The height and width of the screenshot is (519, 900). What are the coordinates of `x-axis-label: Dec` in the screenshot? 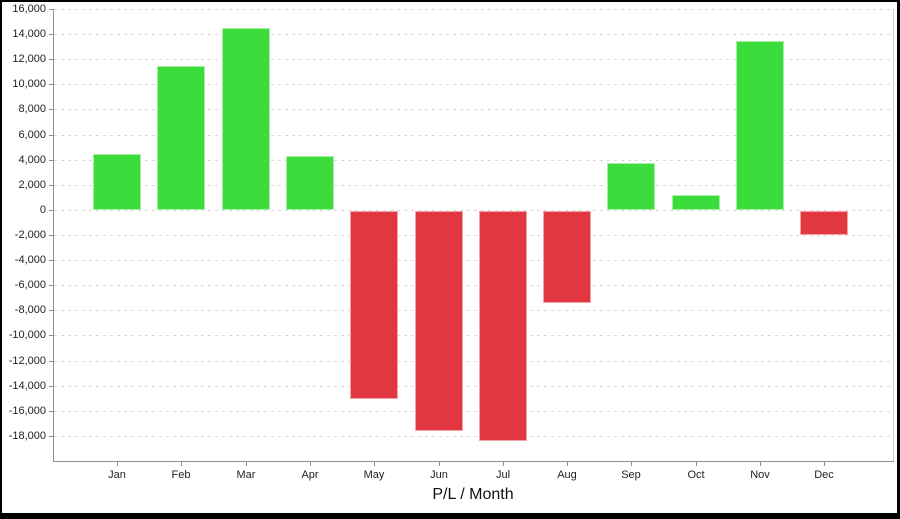 It's located at (824, 475).